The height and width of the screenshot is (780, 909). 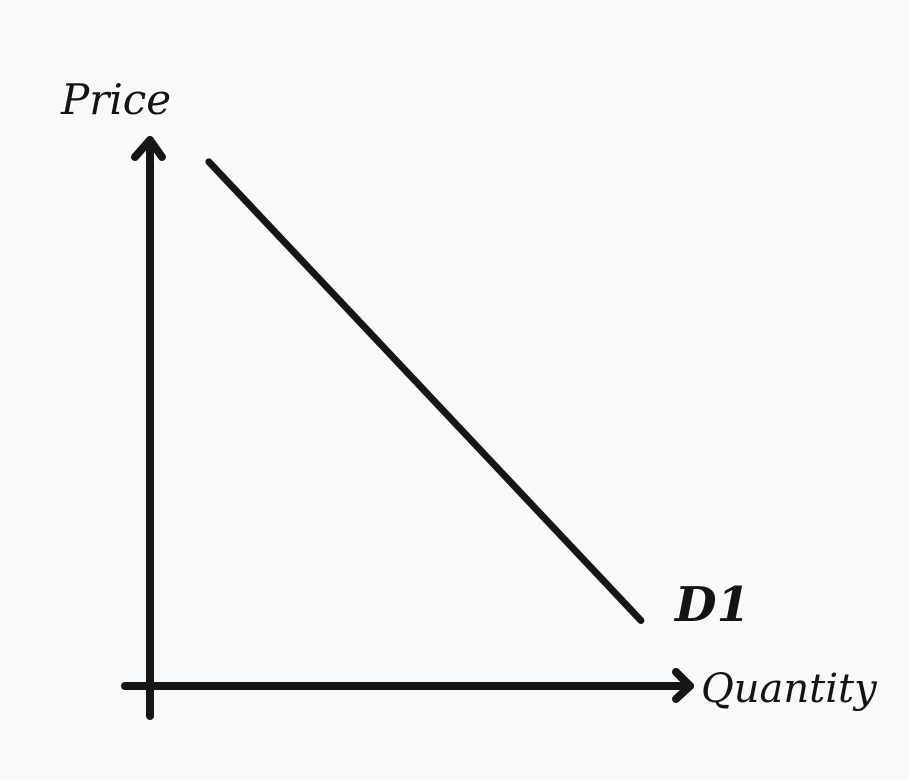 I want to click on x-axis-label: Quantity, so click(x=789, y=689).